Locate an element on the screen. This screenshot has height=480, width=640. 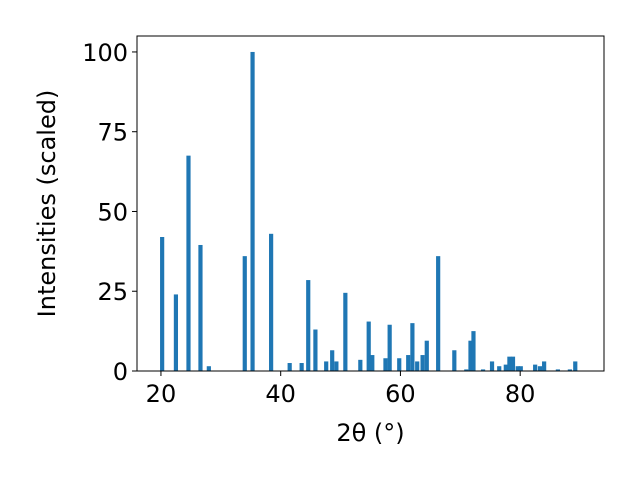
y-axis: 0 25 50 75 100 is located at coordinates (109, 212).